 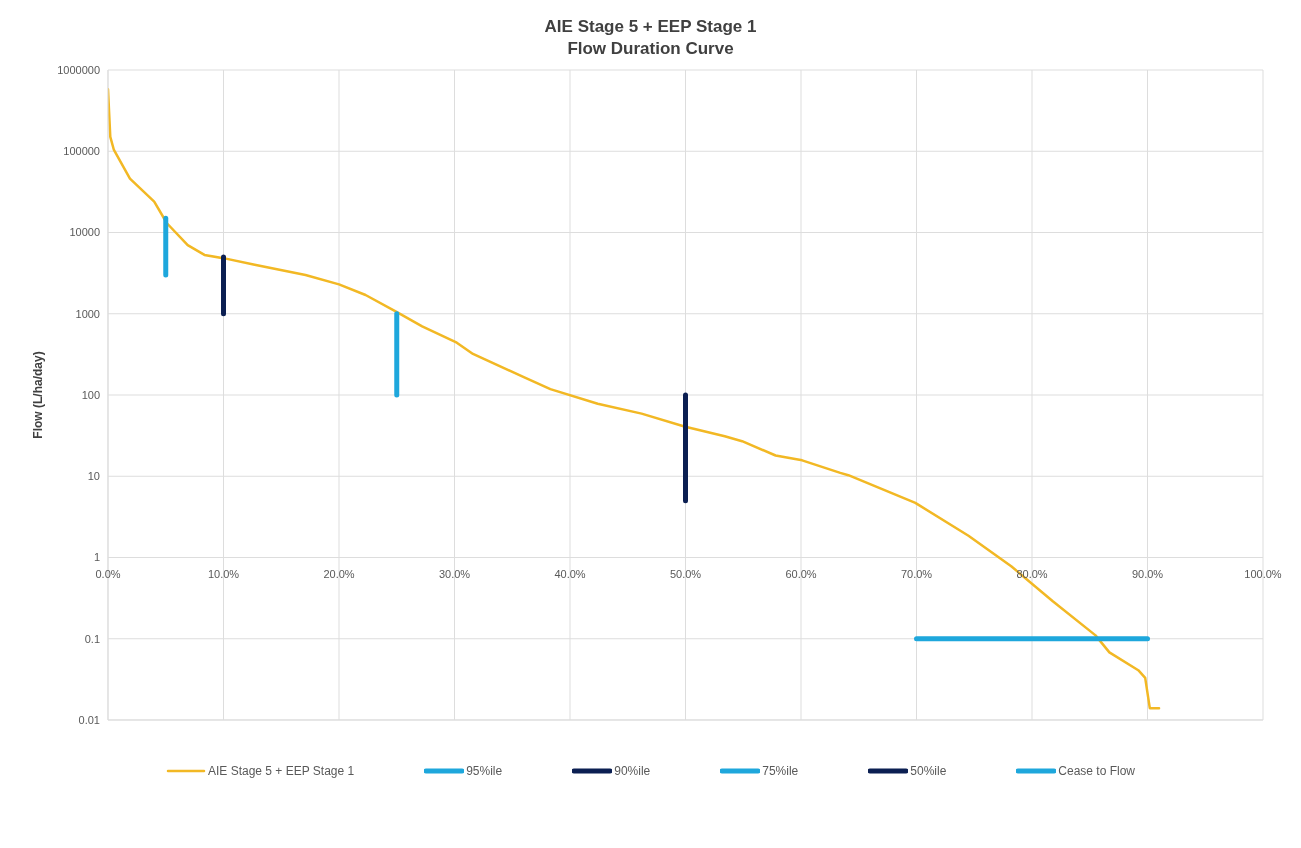 What do you see at coordinates (96, 557) in the screenshot?
I see `y-tick-label: 1` at bounding box center [96, 557].